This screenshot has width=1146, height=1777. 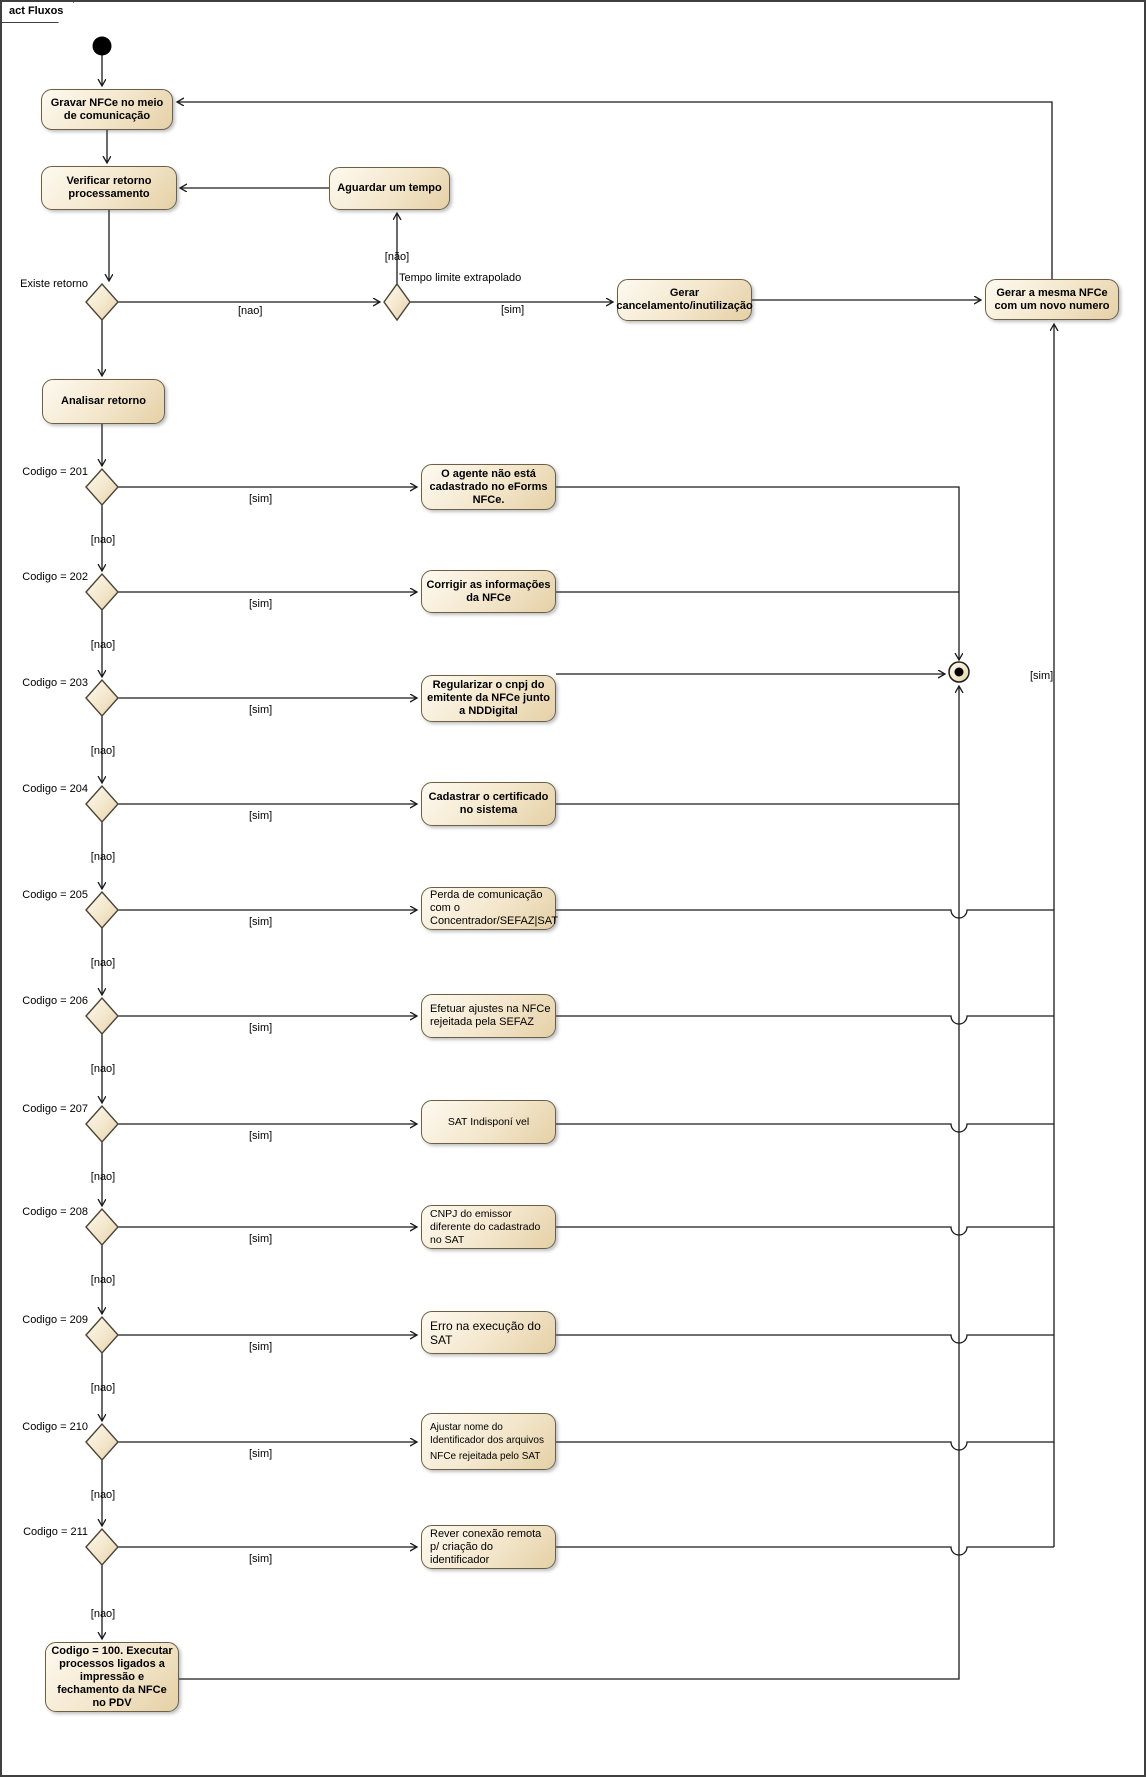 What do you see at coordinates (959, 672) in the screenshot?
I see `final-node-inner` at bounding box center [959, 672].